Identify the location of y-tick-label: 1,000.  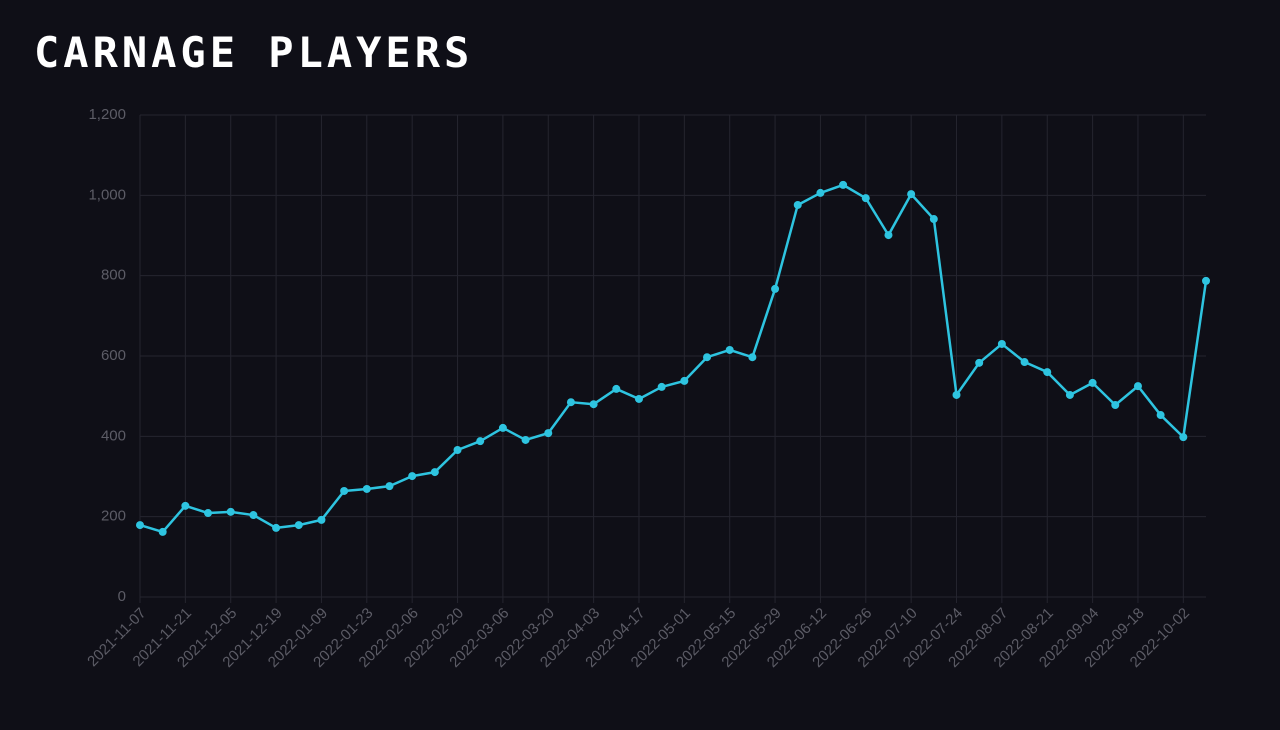
(107, 194).